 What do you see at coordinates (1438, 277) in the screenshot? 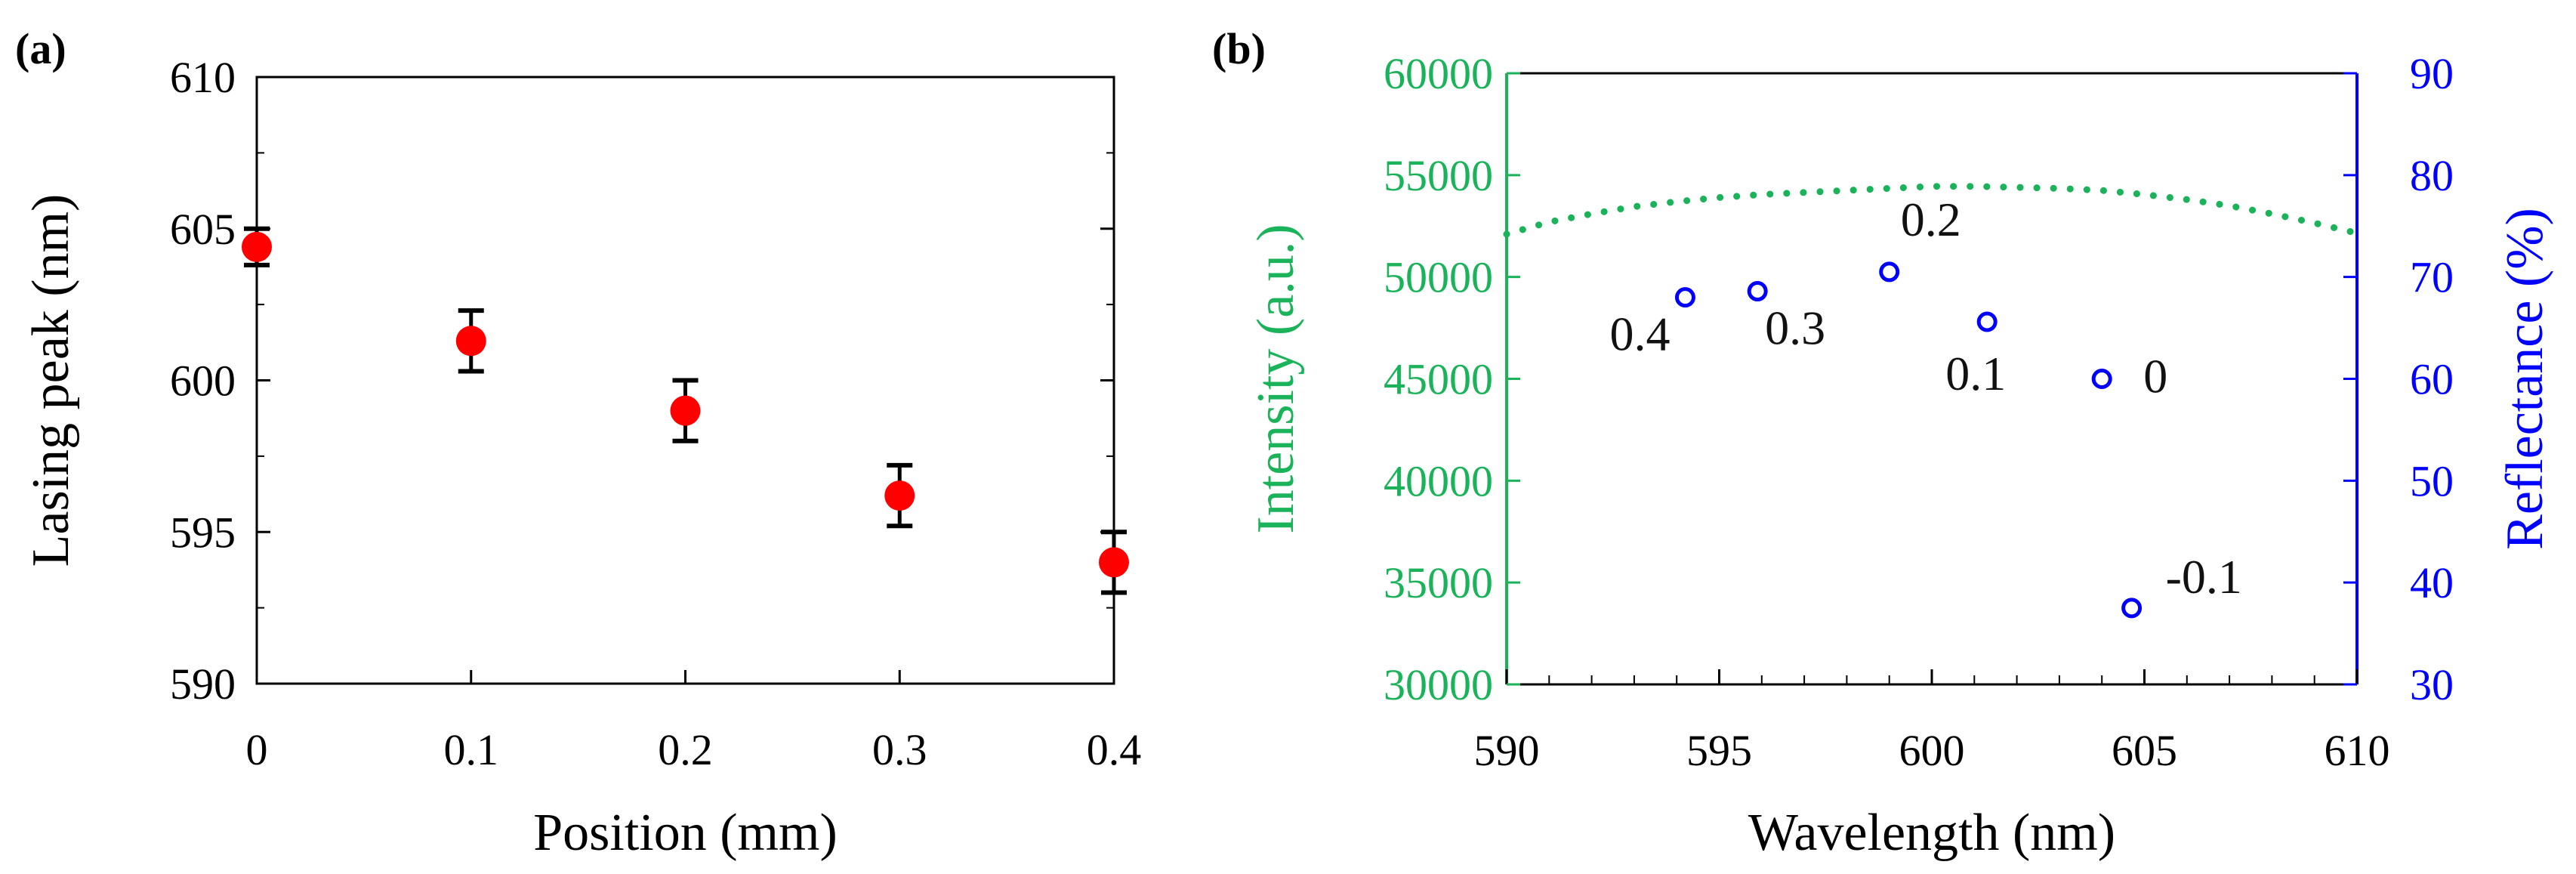
I see `y-left-tick-label-b: 50000` at bounding box center [1438, 277].